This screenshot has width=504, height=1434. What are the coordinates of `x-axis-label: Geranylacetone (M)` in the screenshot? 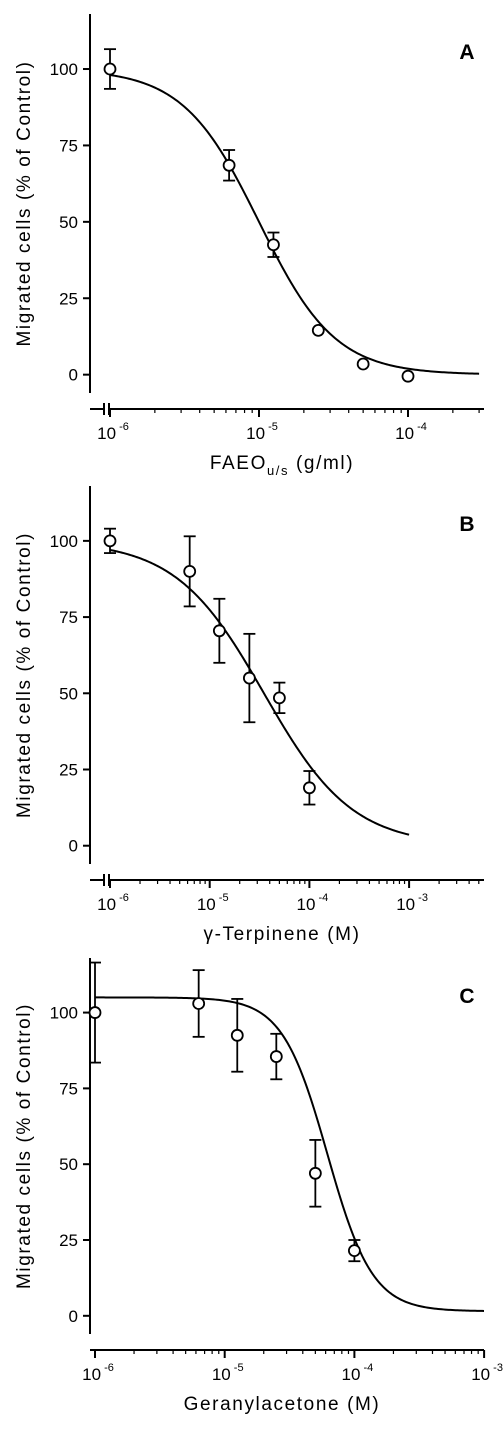 It's located at (282, 1404).